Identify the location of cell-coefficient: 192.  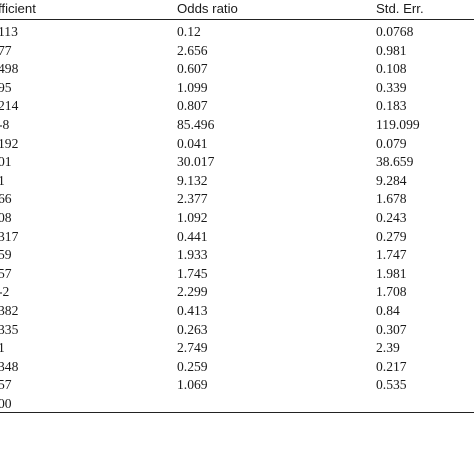
(9, 143).